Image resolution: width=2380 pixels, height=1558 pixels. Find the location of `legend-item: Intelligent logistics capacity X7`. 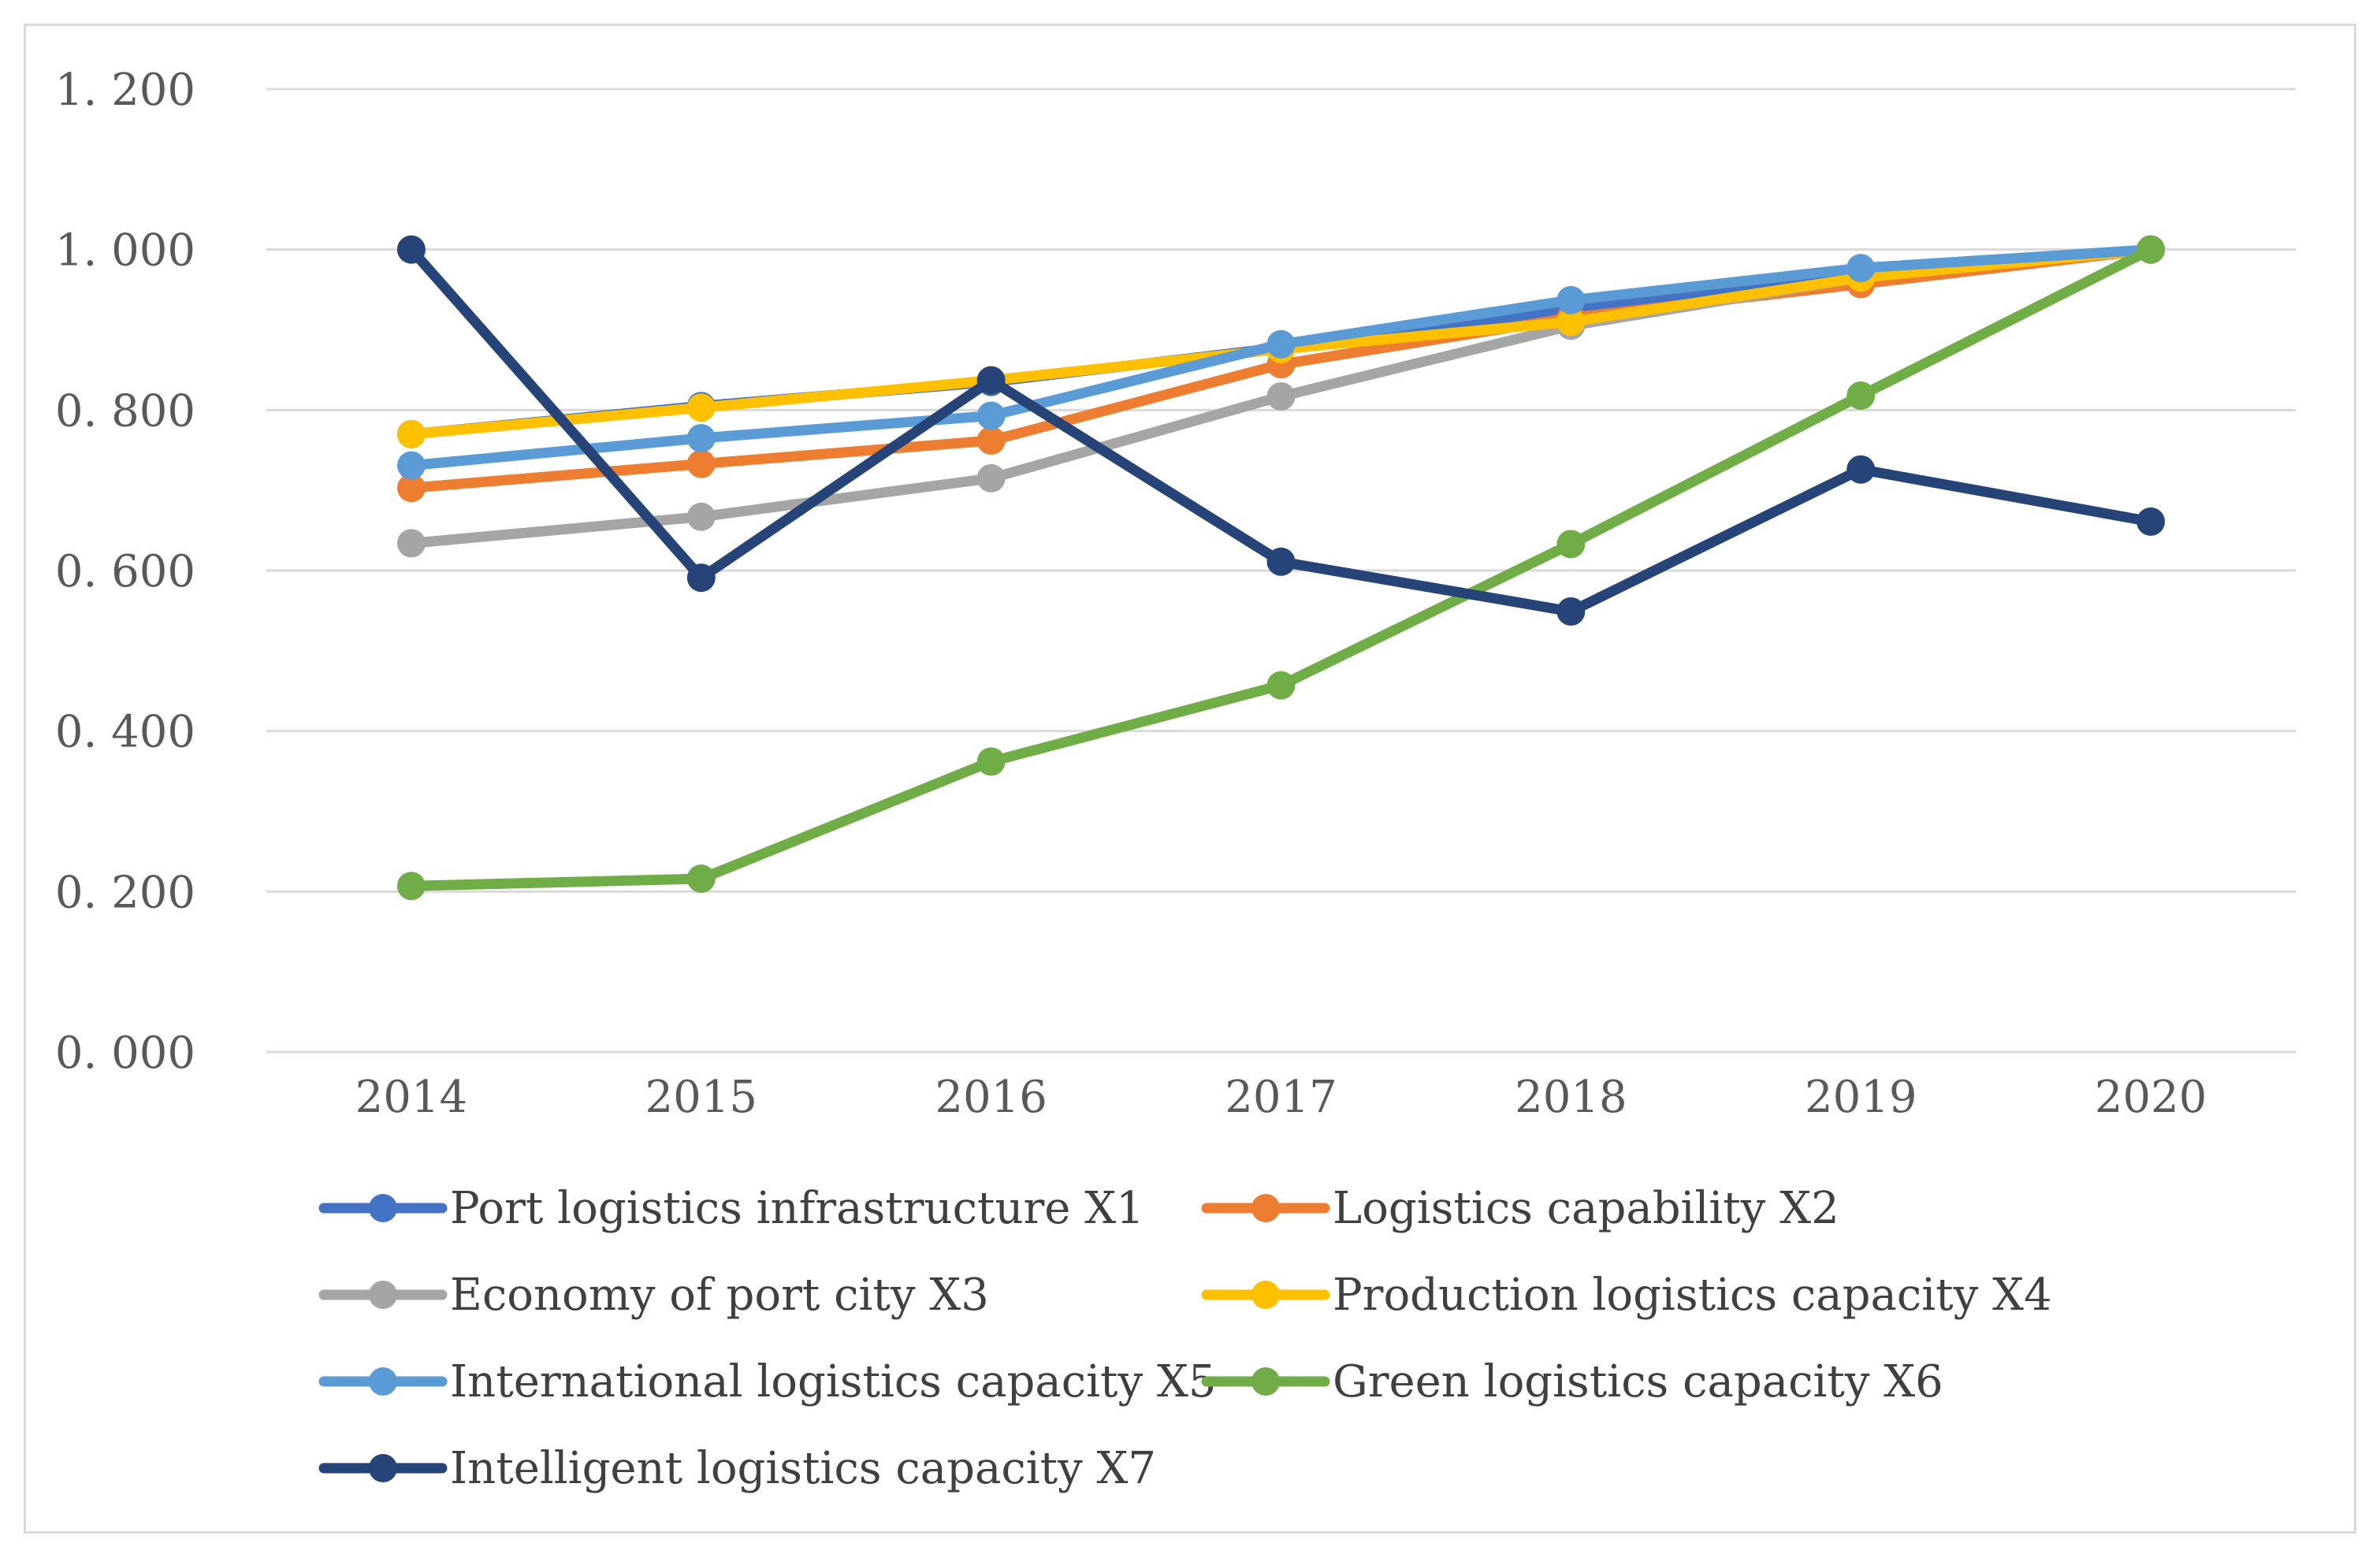

legend-item: Intelligent logistics capacity X7 is located at coordinates (737, 1469).